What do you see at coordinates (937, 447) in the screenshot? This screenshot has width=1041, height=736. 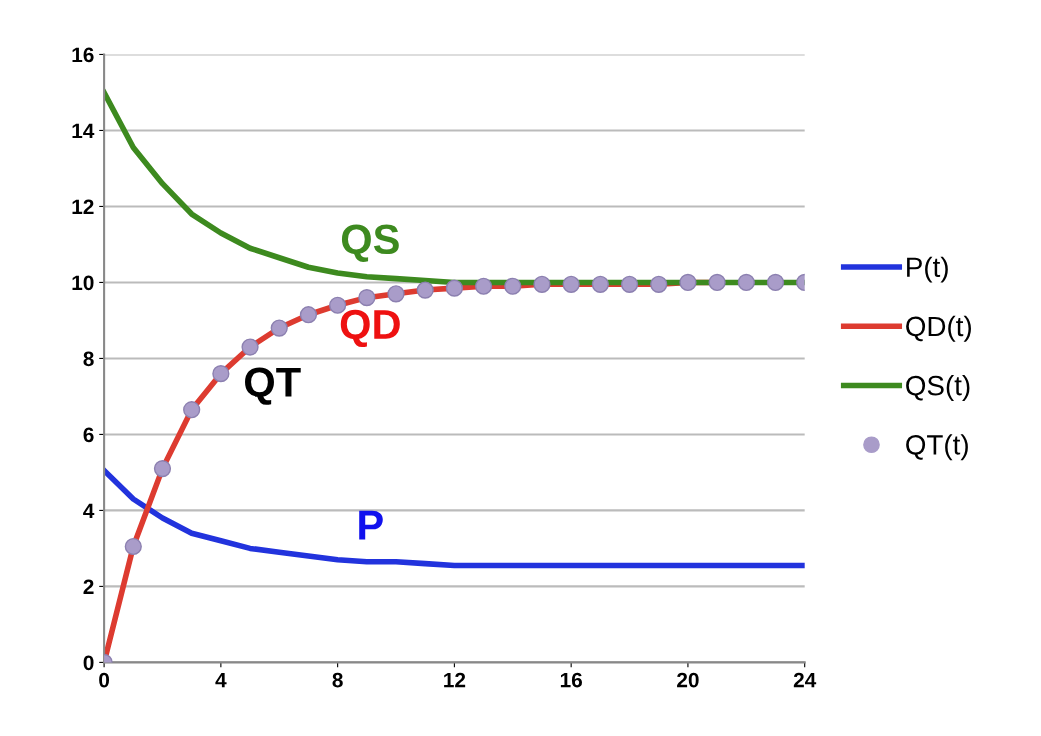 I see `legend-label: QT(t)` at bounding box center [937, 447].